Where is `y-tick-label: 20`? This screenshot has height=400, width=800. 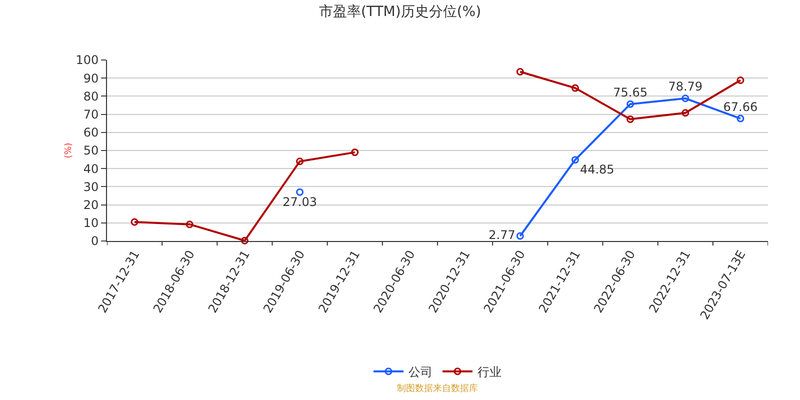
y-tick-label: 20 is located at coordinates (91, 205).